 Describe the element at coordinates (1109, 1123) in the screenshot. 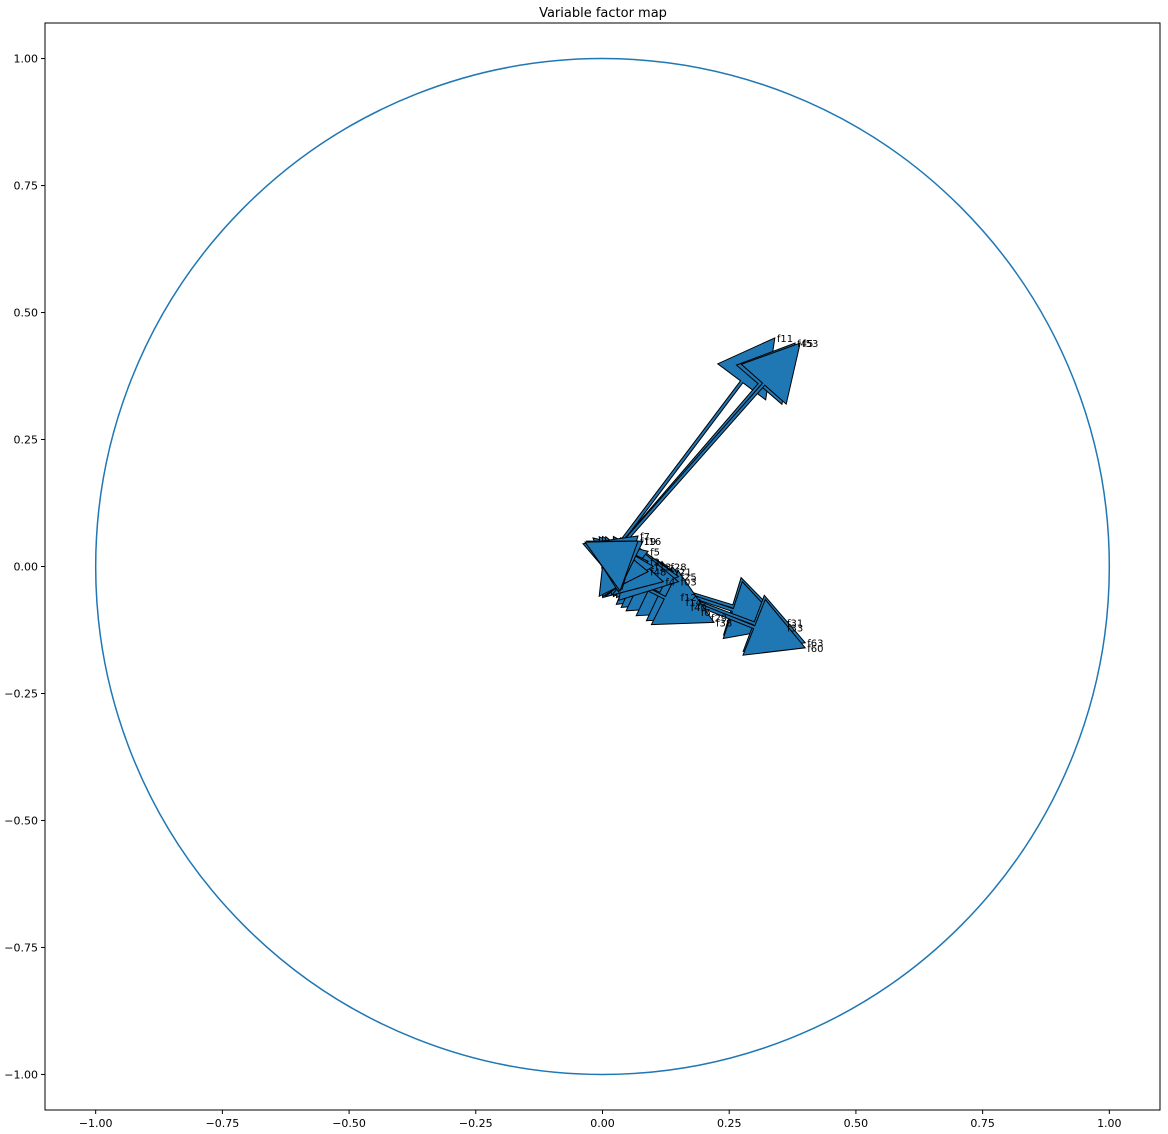

I see `x-tick-label: 1.00` at that location.